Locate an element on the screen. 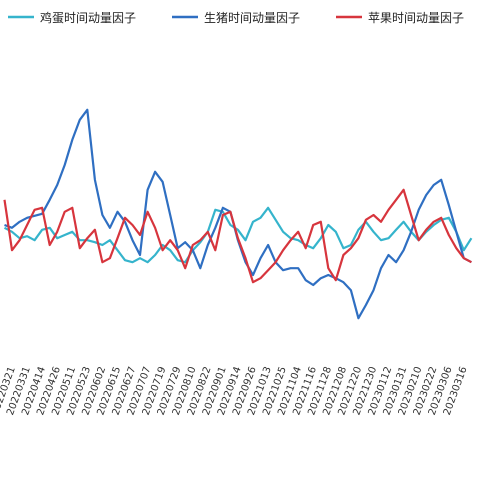 This screenshot has width=480, height=480. series-line is located at coordinates (238, 235).